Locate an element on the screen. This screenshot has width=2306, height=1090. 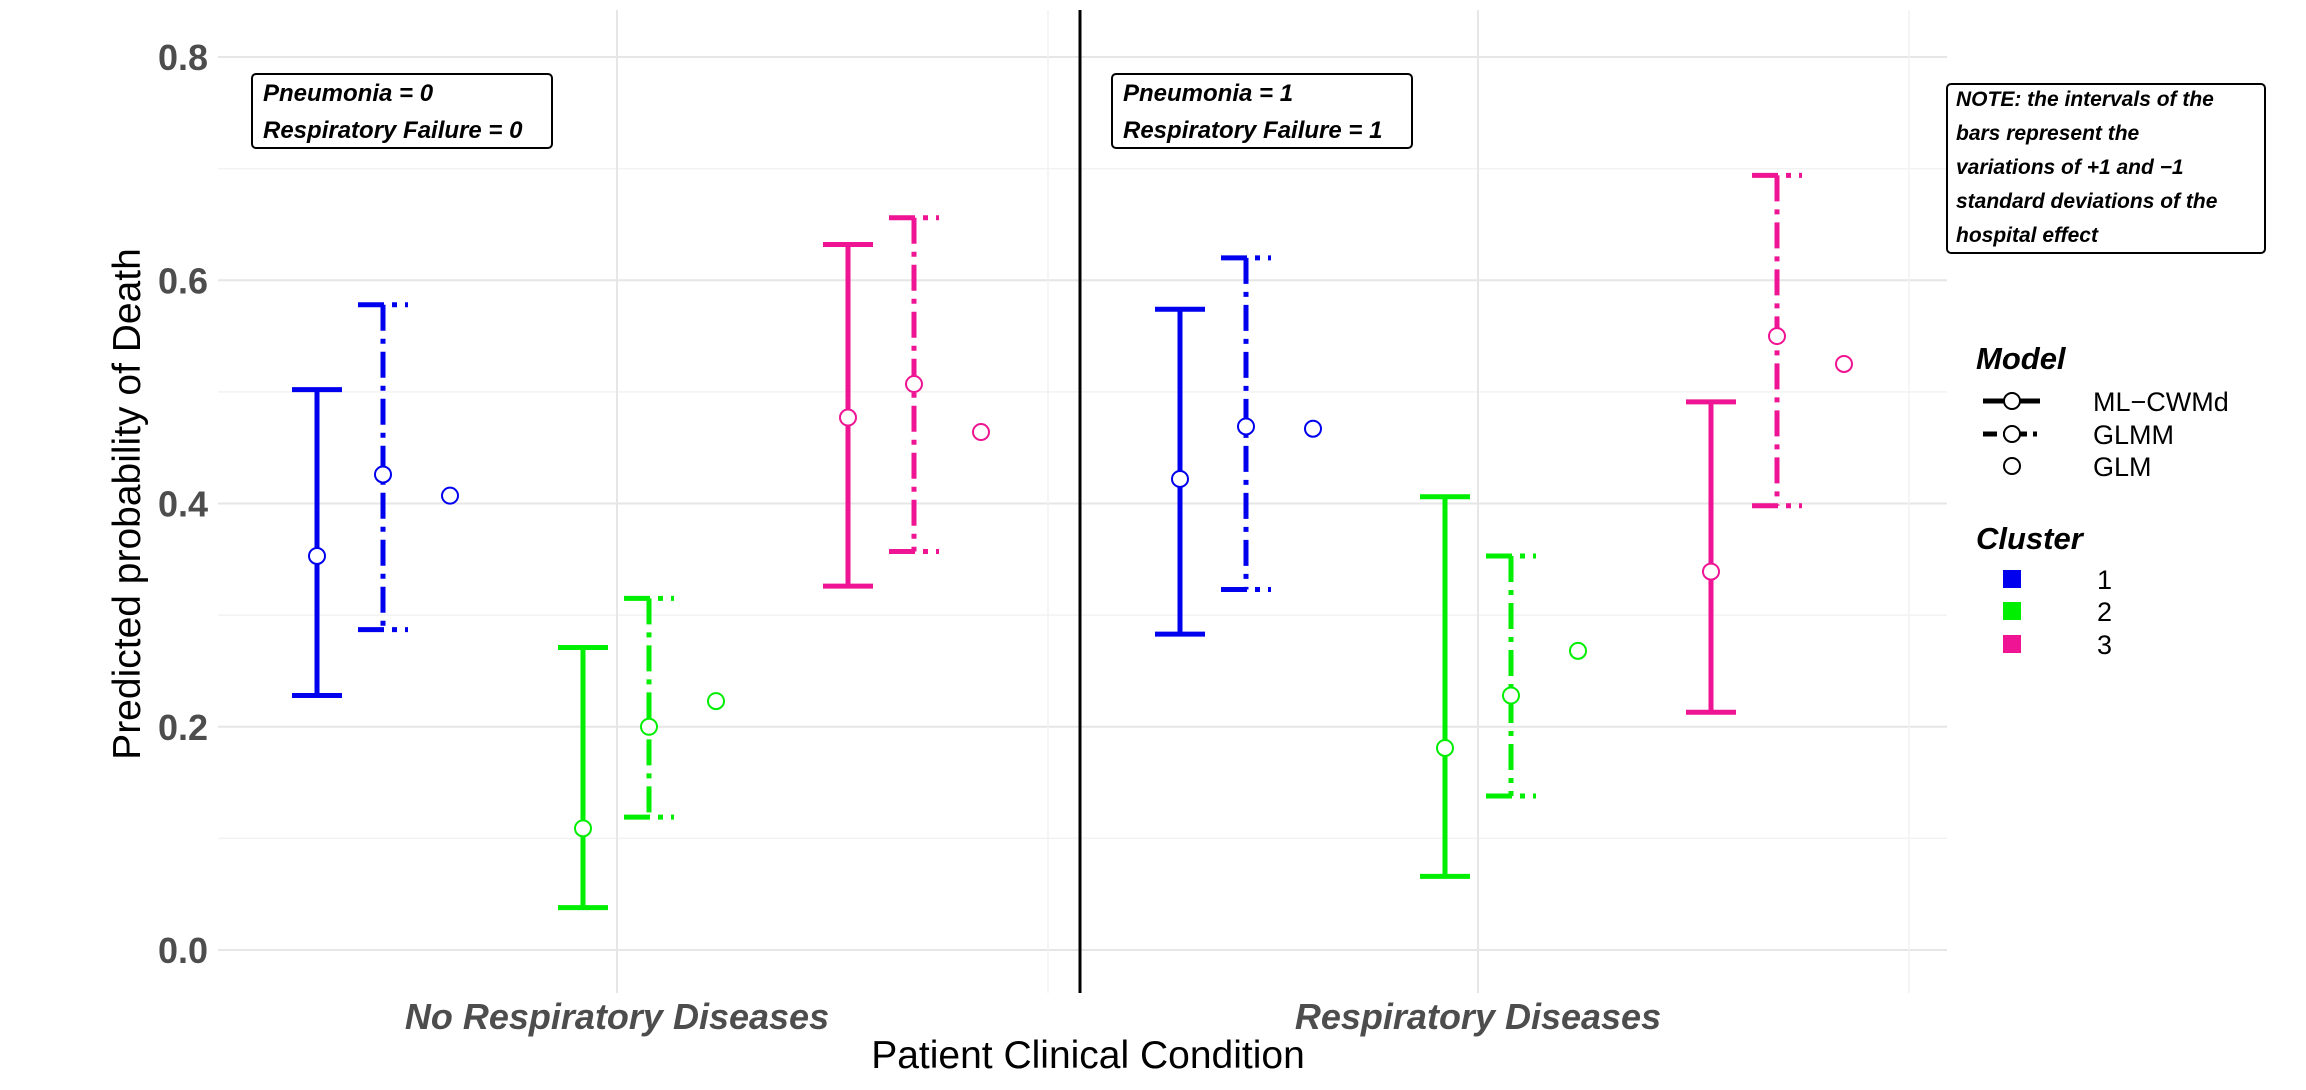
note-box-frame is located at coordinates (2106, 168).